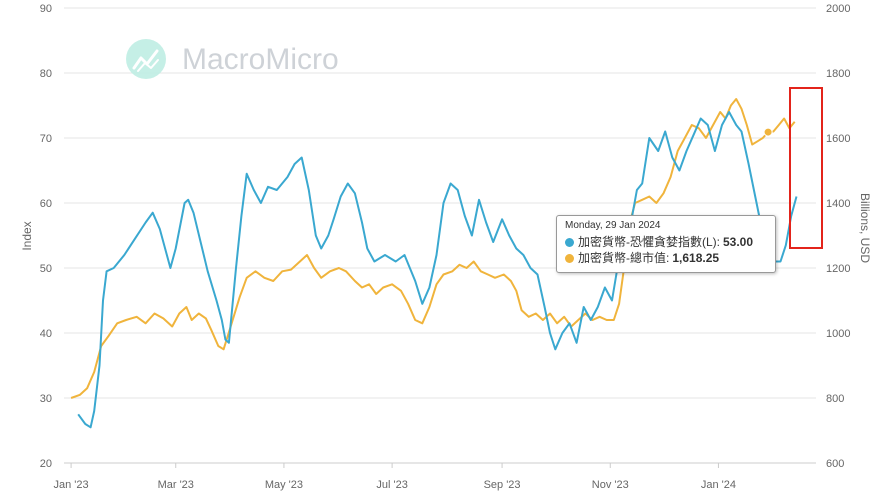  I want to click on x-tick-label: Sep '23, so click(502, 485).